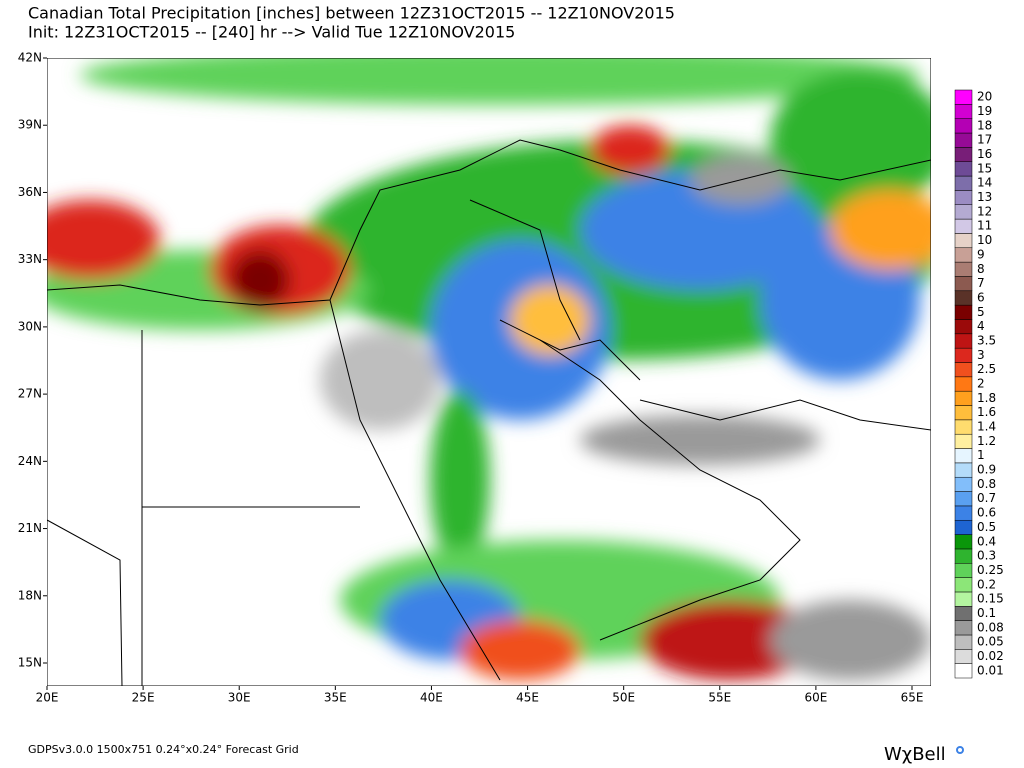 This screenshot has height=768, width=1024. Describe the element at coordinates (981, 326) in the screenshot. I see `colorbar-label: 4` at that location.